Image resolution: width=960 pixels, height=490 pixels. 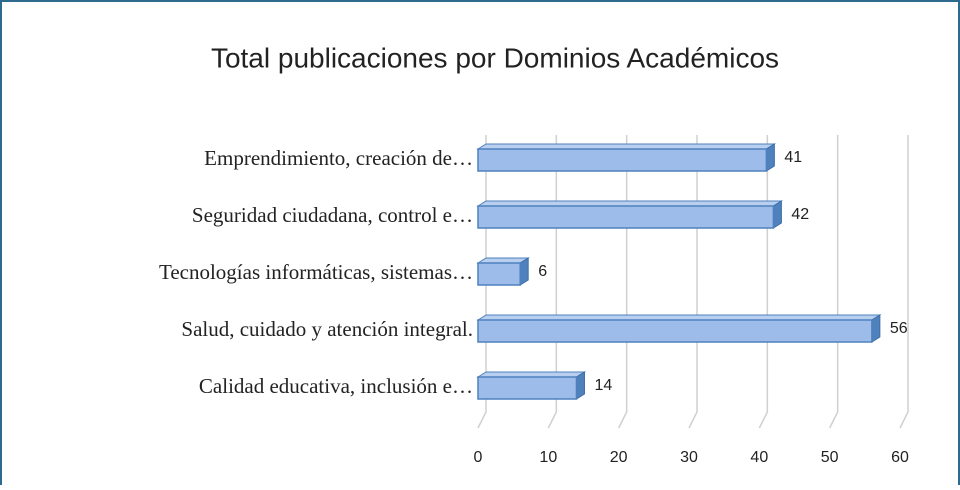 What do you see at coordinates (478, 457) in the screenshot?
I see `x-tick-label: 0` at bounding box center [478, 457].